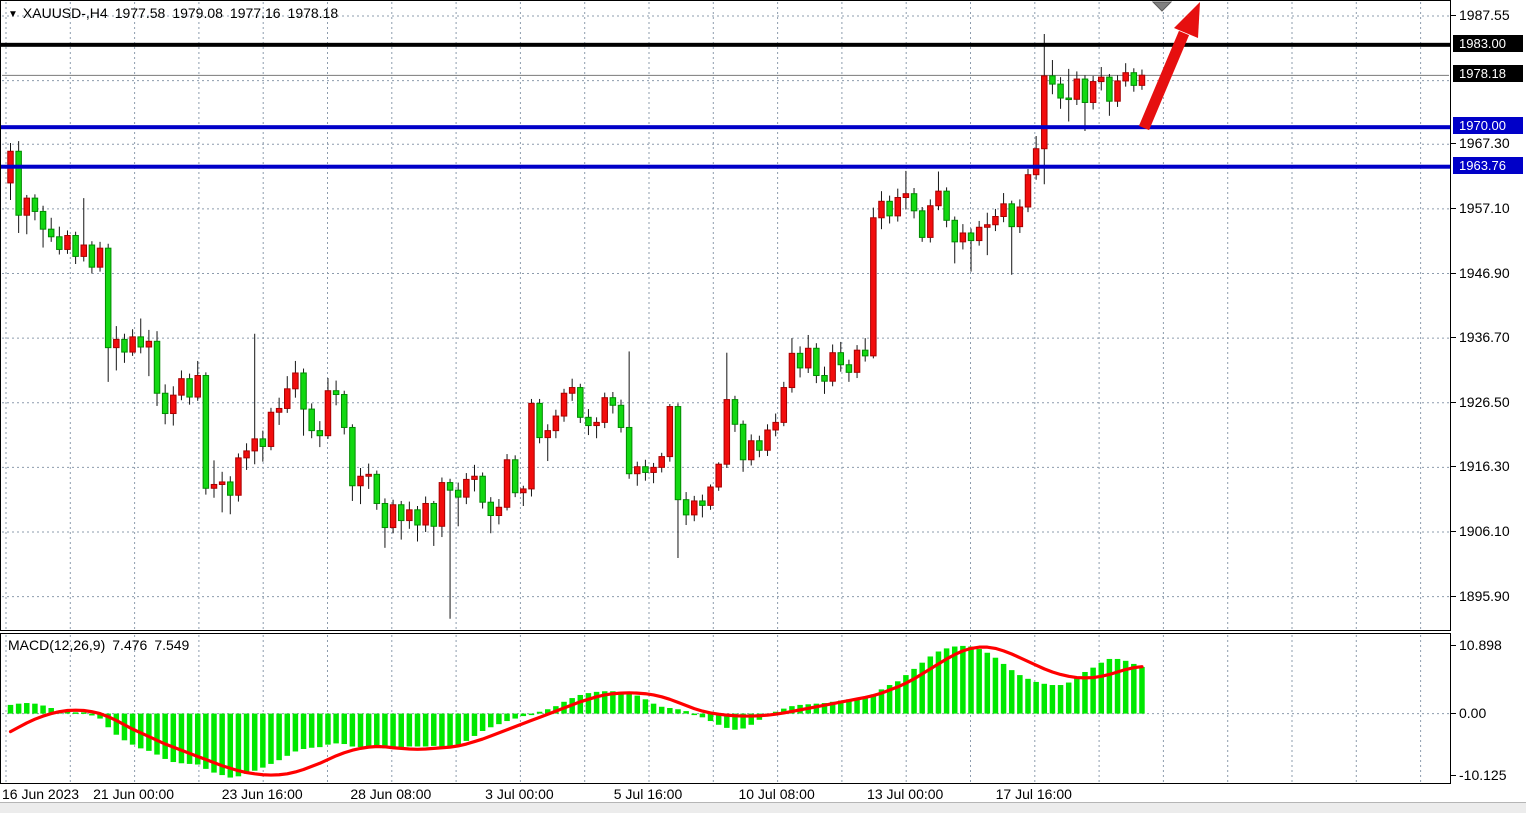  What do you see at coordinates (1164, 80) in the screenshot?
I see `trend-arrow-shaft` at bounding box center [1164, 80].